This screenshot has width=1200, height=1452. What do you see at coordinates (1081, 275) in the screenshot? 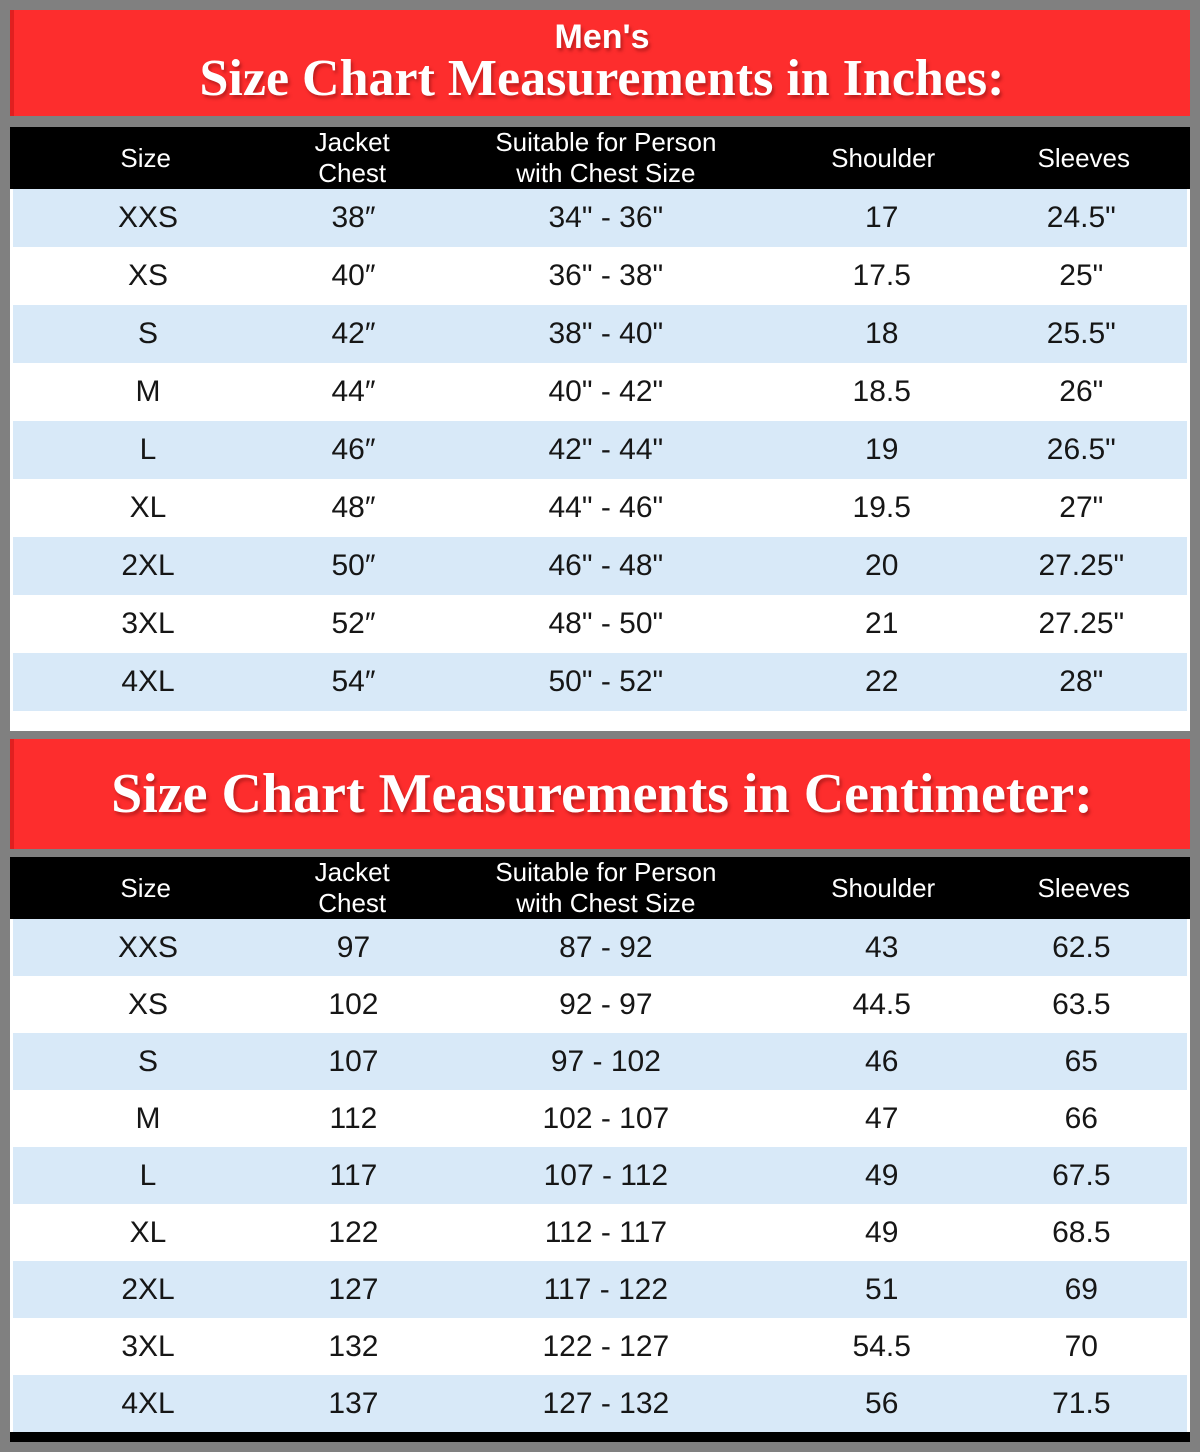
I see `table-cell: 25"` at bounding box center [1081, 275].